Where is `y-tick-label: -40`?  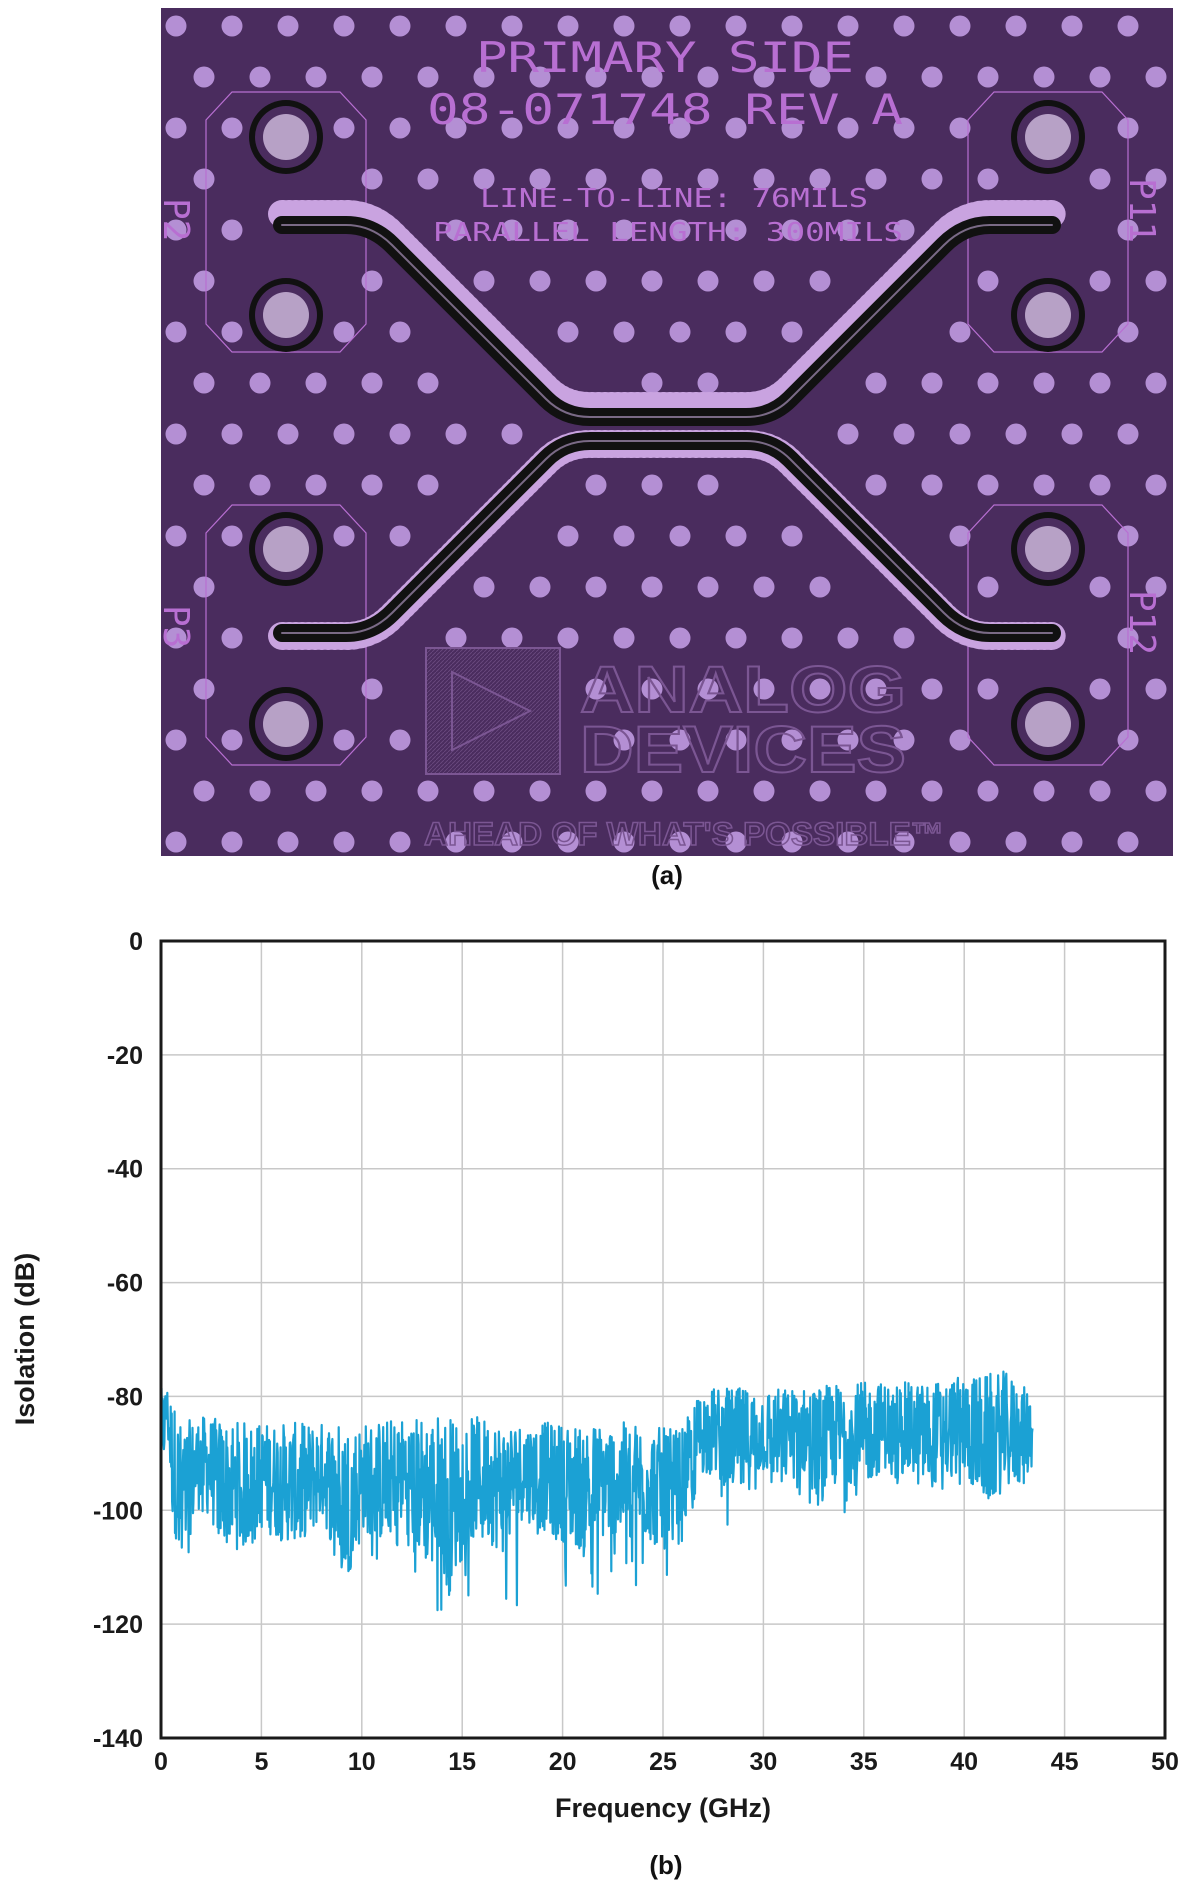
y-tick-label: -40 is located at coordinates (125, 1170).